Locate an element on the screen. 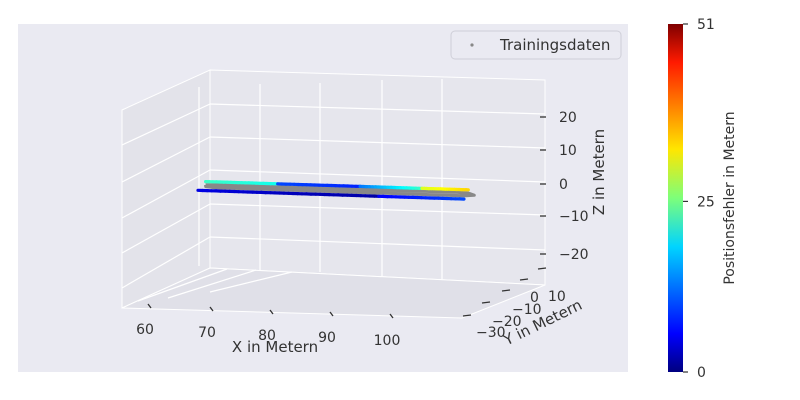  colorbar-tick-label: 25 is located at coordinates (706, 202).